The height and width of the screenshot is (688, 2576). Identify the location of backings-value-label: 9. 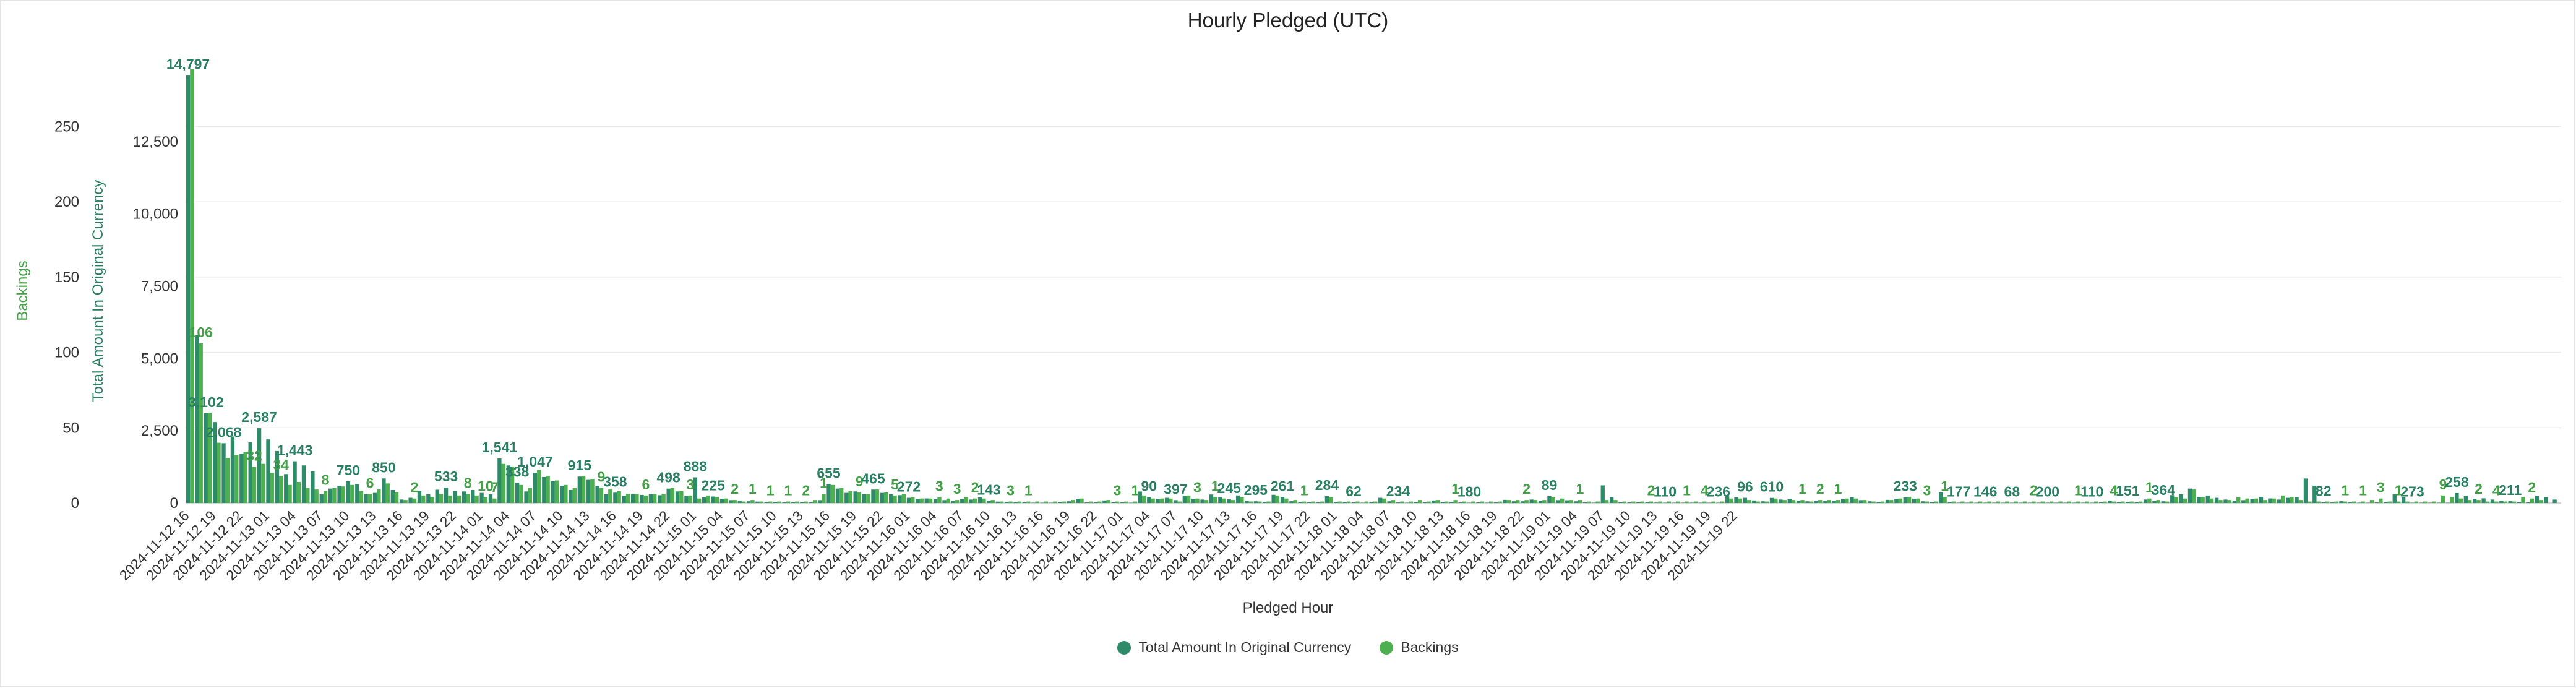
(2443, 484).